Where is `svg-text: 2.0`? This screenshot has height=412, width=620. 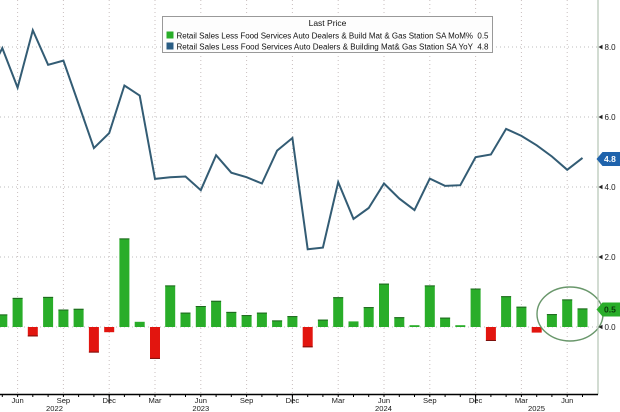
svg-text: 2.0 is located at coordinates (611, 257).